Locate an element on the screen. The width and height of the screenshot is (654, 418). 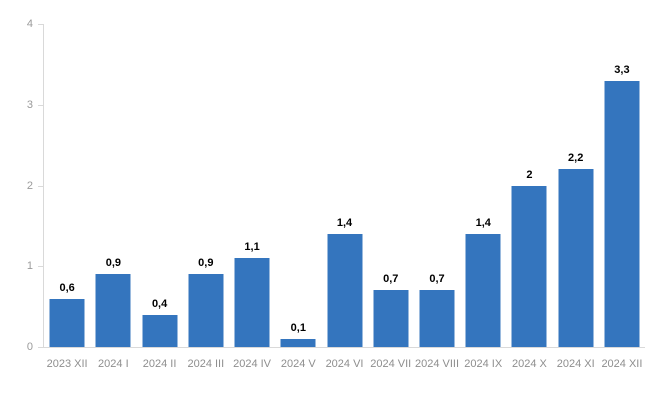
x-axis-label: 2024 VIII is located at coordinates (437, 364).